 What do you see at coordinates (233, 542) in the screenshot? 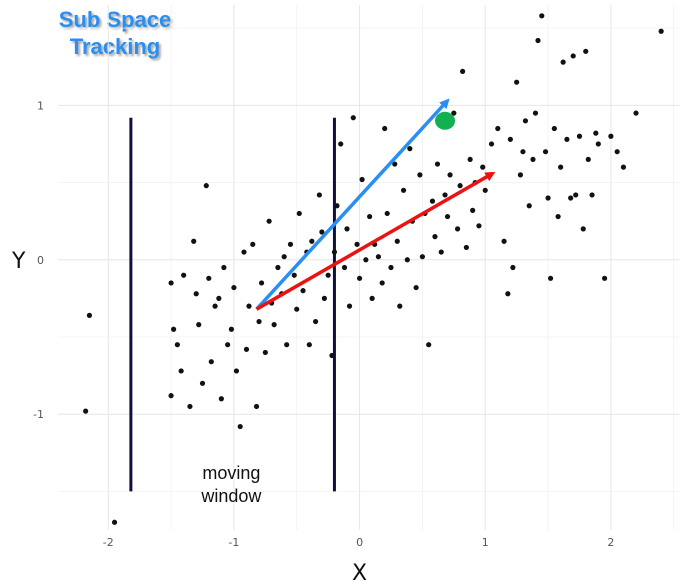
I see `x-tick-label: -1` at bounding box center [233, 542].